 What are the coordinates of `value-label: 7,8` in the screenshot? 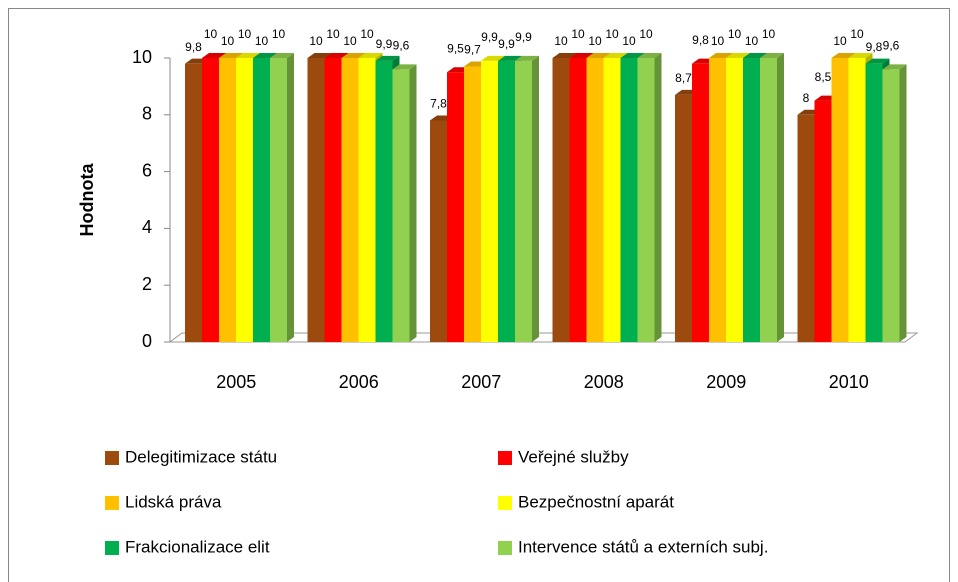 It's located at (438, 104).